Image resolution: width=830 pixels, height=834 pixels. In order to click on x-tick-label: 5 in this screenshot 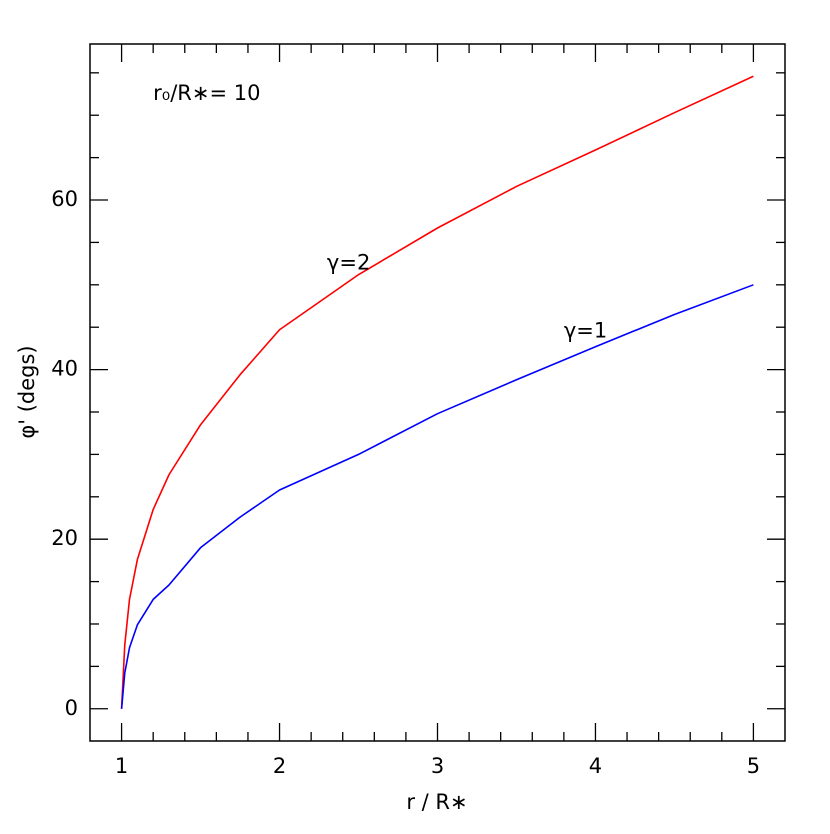, I will do `click(753, 766)`.